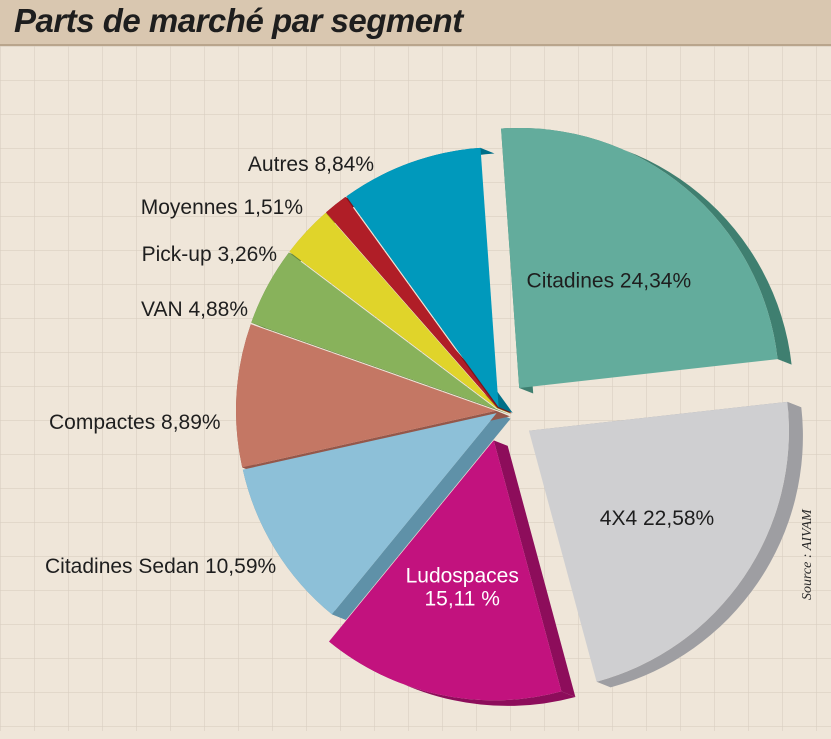  I want to click on label-moyennes: Moyennes 1,51%, so click(222, 207).